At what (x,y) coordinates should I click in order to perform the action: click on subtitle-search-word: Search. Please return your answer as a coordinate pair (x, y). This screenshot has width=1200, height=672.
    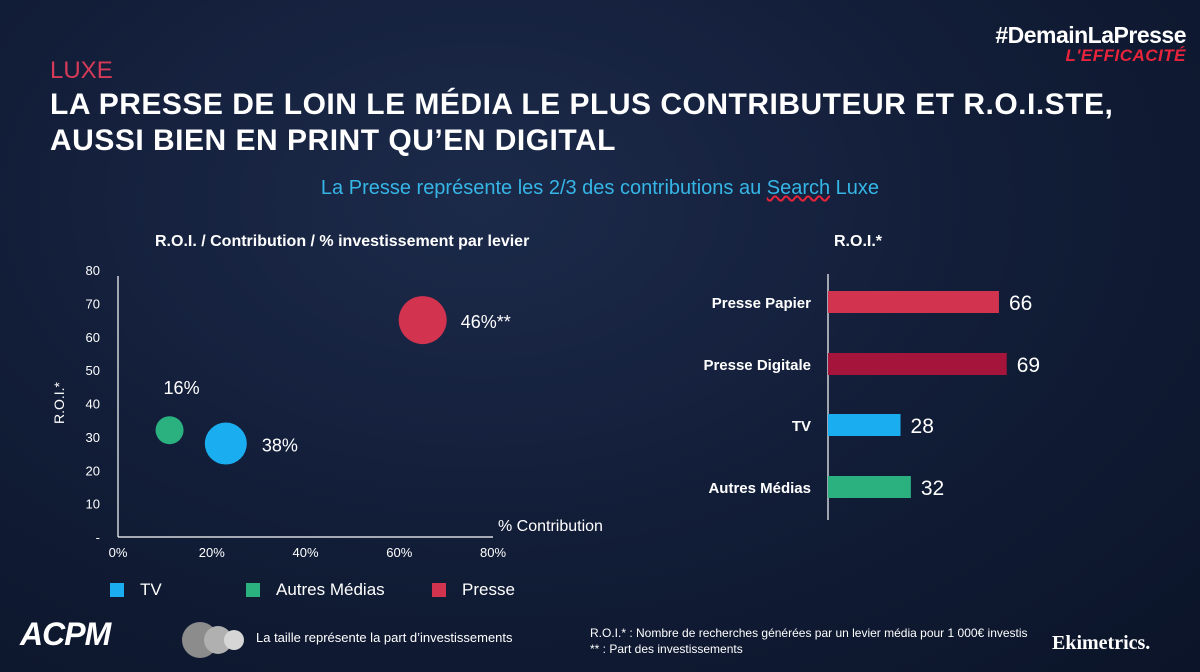
    Looking at the image, I should click on (798, 188).